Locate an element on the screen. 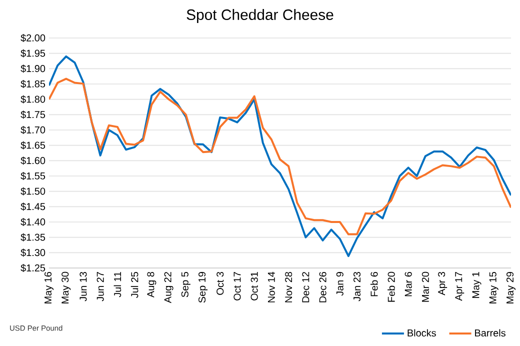  x-tick-label: Feb 20 is located at coordinates (391, 287).